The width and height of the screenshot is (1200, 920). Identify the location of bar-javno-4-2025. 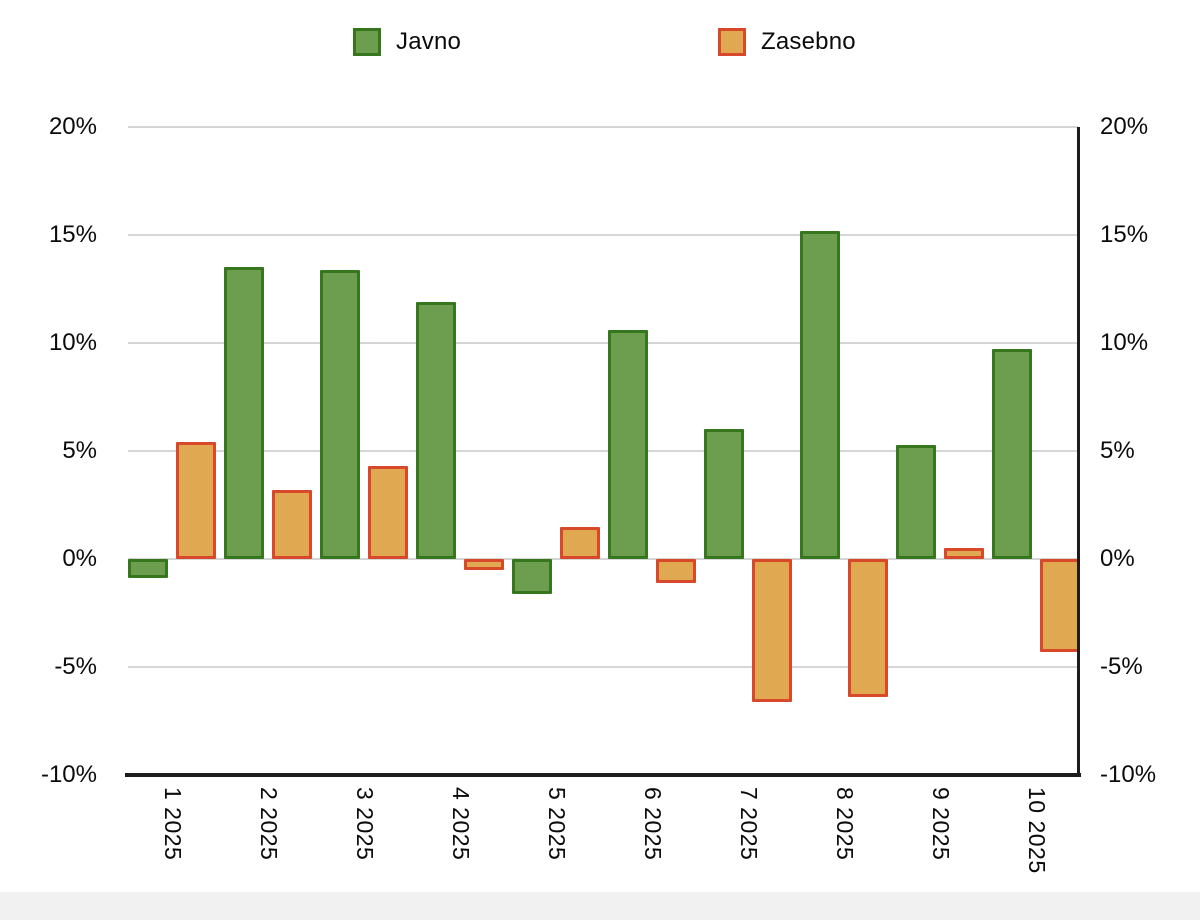
(436, 430).